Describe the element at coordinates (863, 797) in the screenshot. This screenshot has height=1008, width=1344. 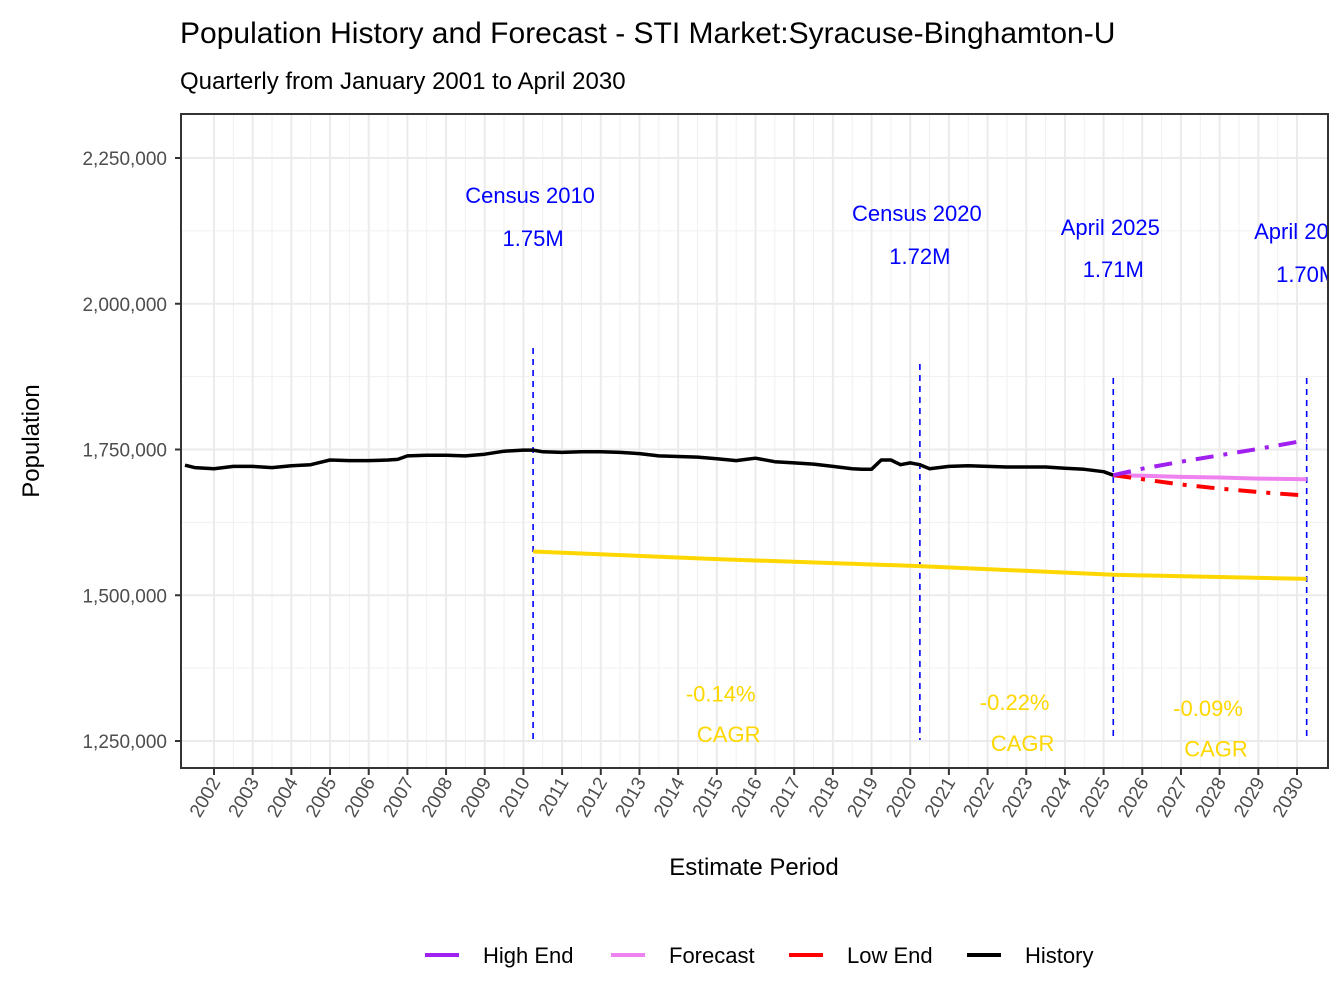
I see `x-tick-label: 2019` at that location.